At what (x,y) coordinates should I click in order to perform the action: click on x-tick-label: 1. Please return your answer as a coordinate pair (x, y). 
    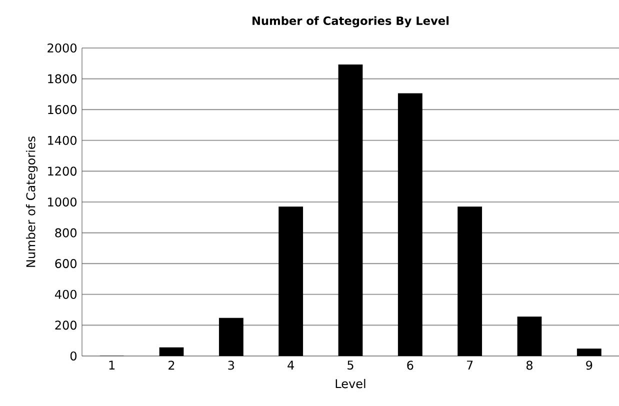
    Looking at the image, I should click on (112, 365).